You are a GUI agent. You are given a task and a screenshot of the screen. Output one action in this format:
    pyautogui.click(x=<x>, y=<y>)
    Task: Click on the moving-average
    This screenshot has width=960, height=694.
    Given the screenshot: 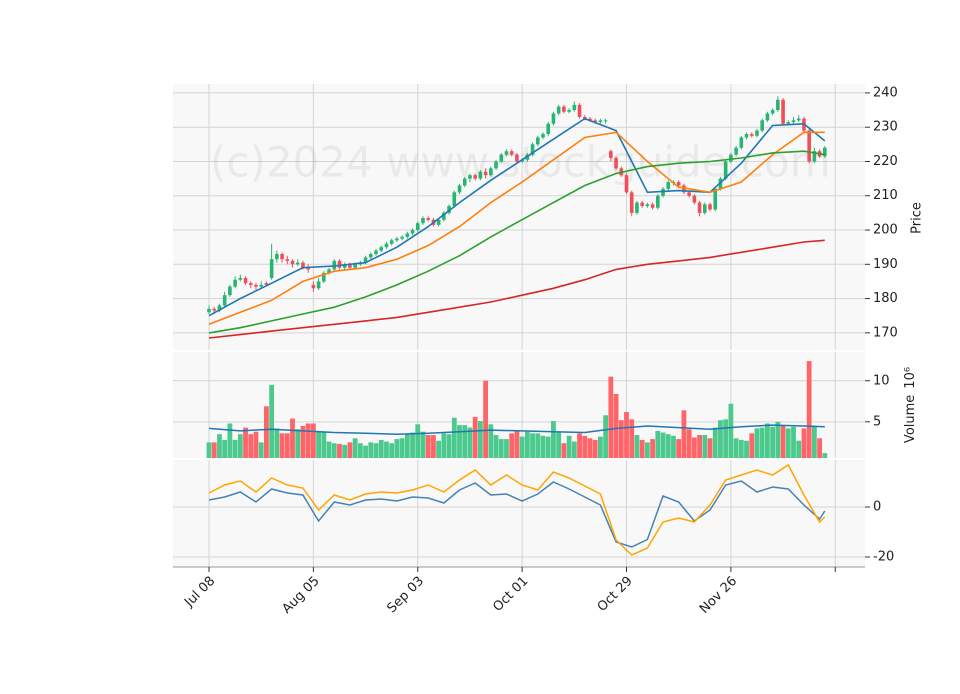 What is the action you would take?
    pyautogui.click(x=516, y=289)
    